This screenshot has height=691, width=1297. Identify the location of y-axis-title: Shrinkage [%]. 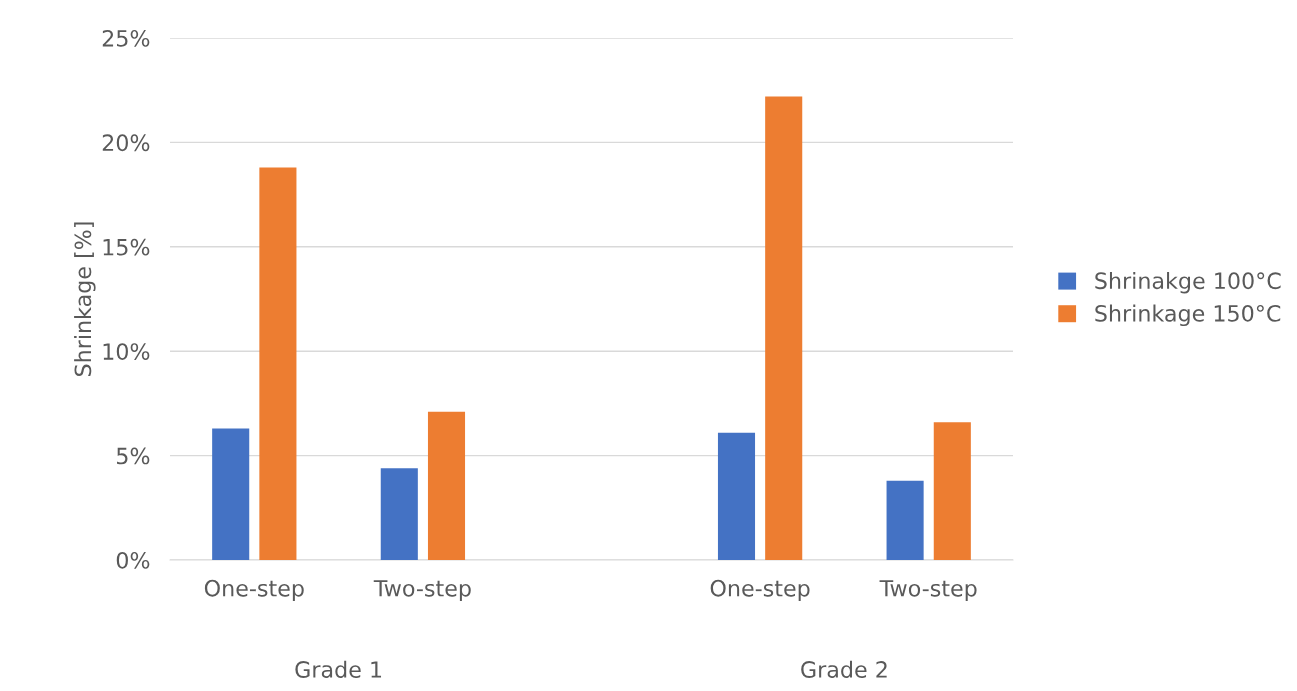
(85, 299).